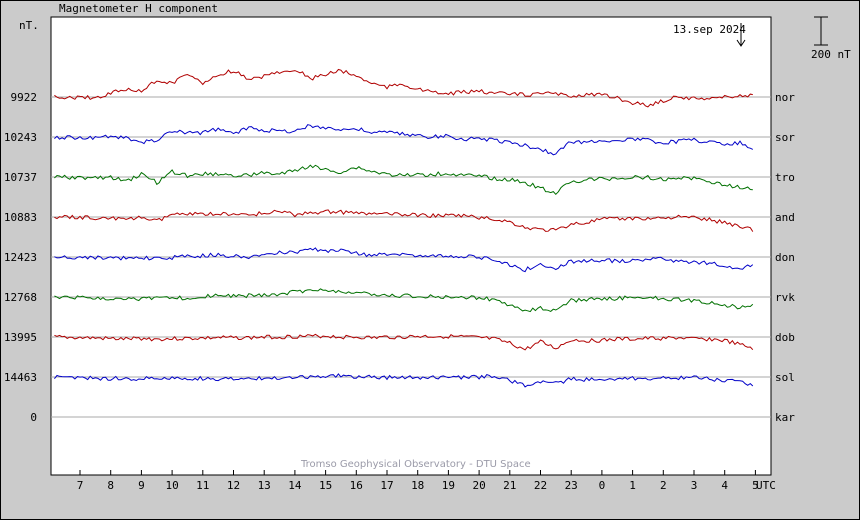 The height and width of the screenshot is (520, 860). I want to click on x-tick-label: 9, so click(141, 485).